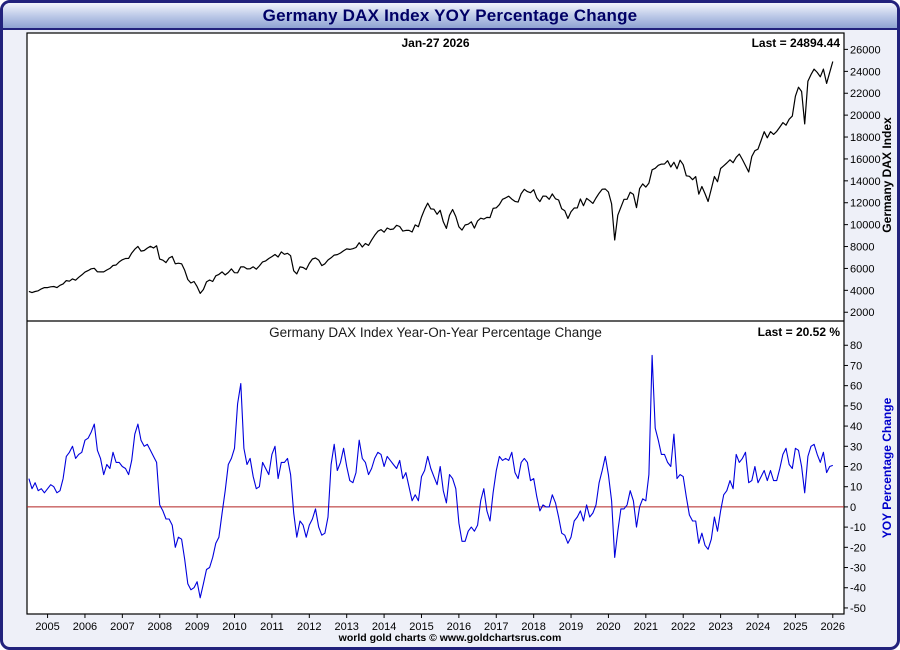 The width and height of the screenshot is (900, 650). What do you see at coordinates (862, 248) in the screenshot?
I see `y-tick-label: 8000` at bounding box center [862, 248].